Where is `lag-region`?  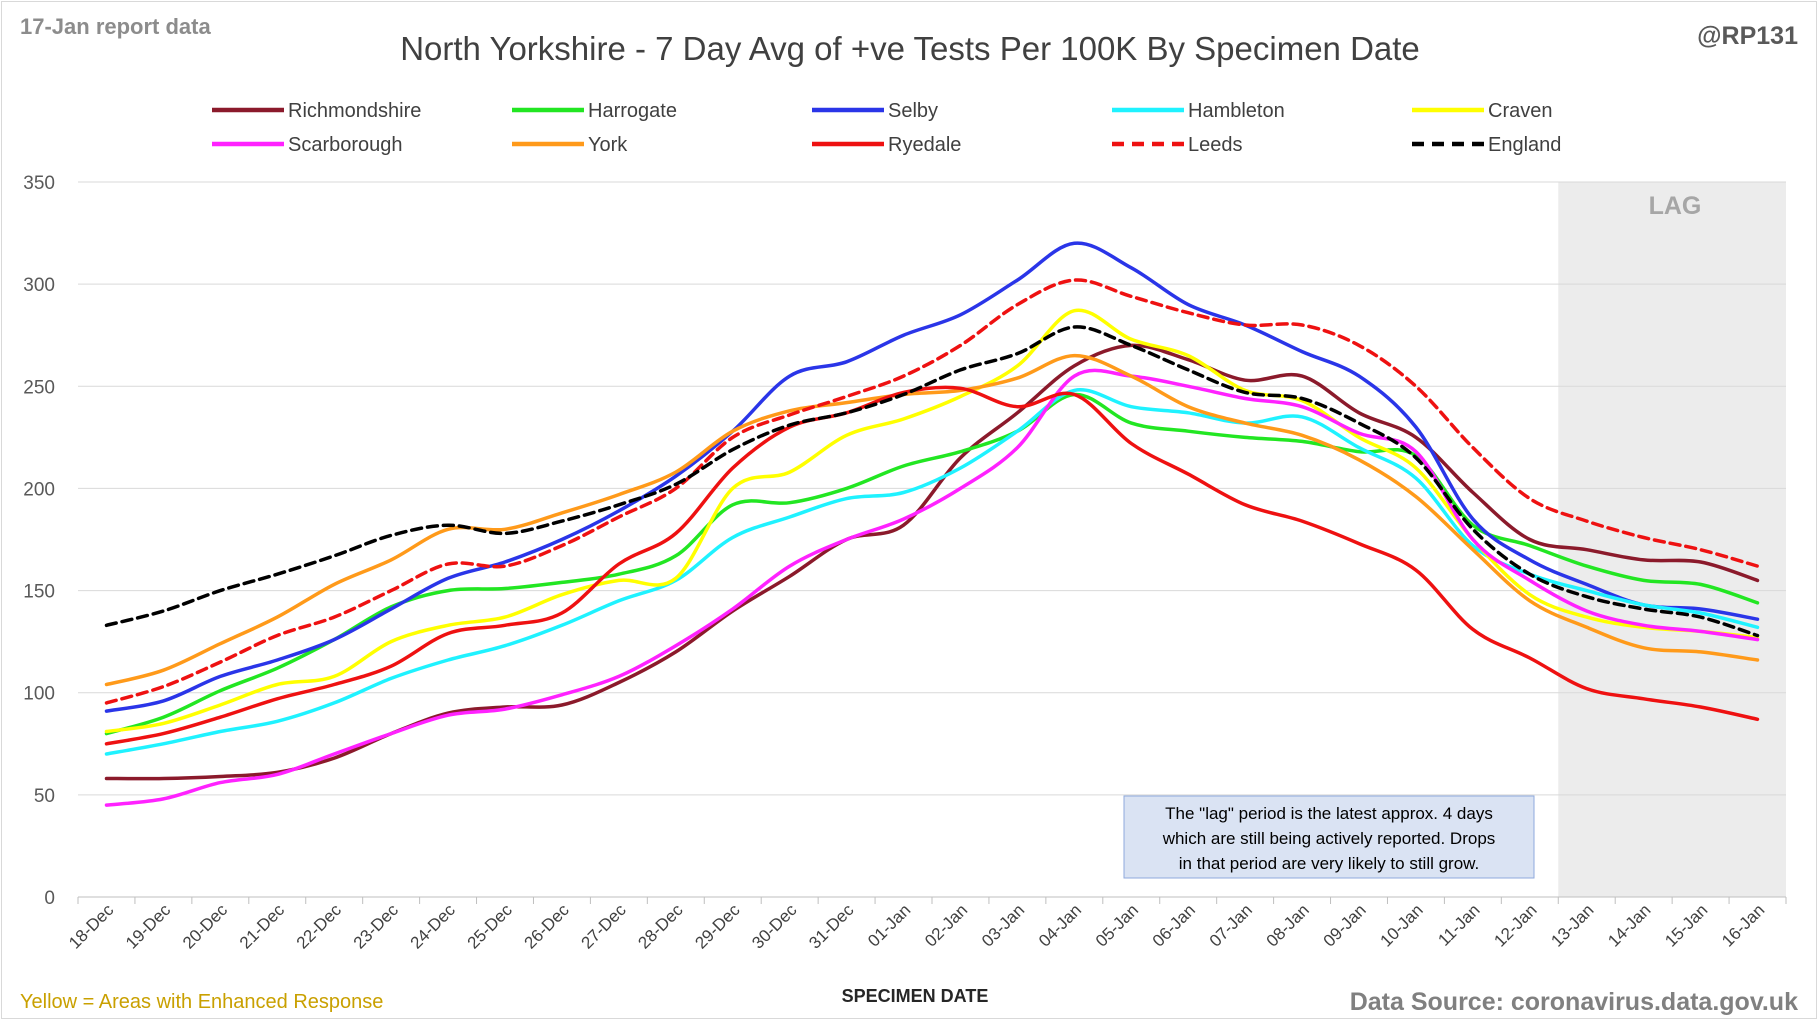
lag-region is located at coordinates (1672, 539).